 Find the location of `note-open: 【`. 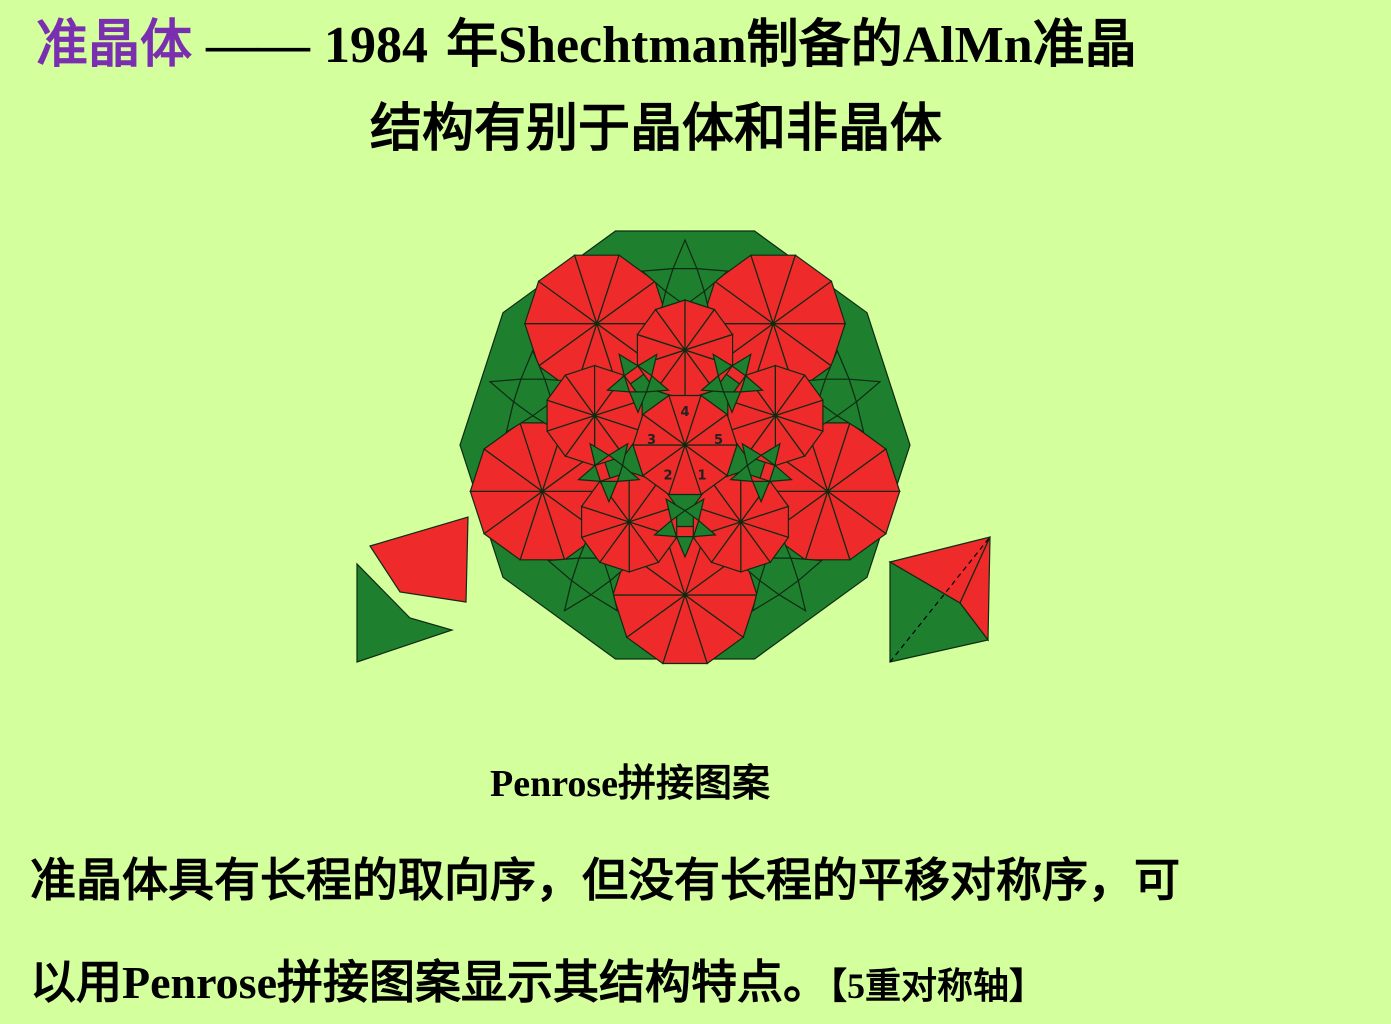

note-open: 【 is located at coordinates (838, 986).